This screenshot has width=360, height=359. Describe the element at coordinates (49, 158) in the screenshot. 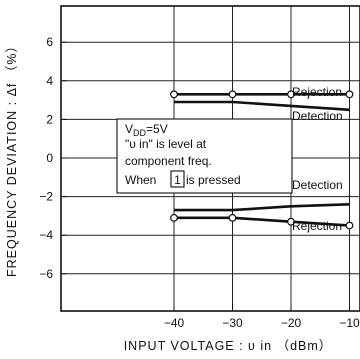

I see `y-tick-label: 0` at that location.